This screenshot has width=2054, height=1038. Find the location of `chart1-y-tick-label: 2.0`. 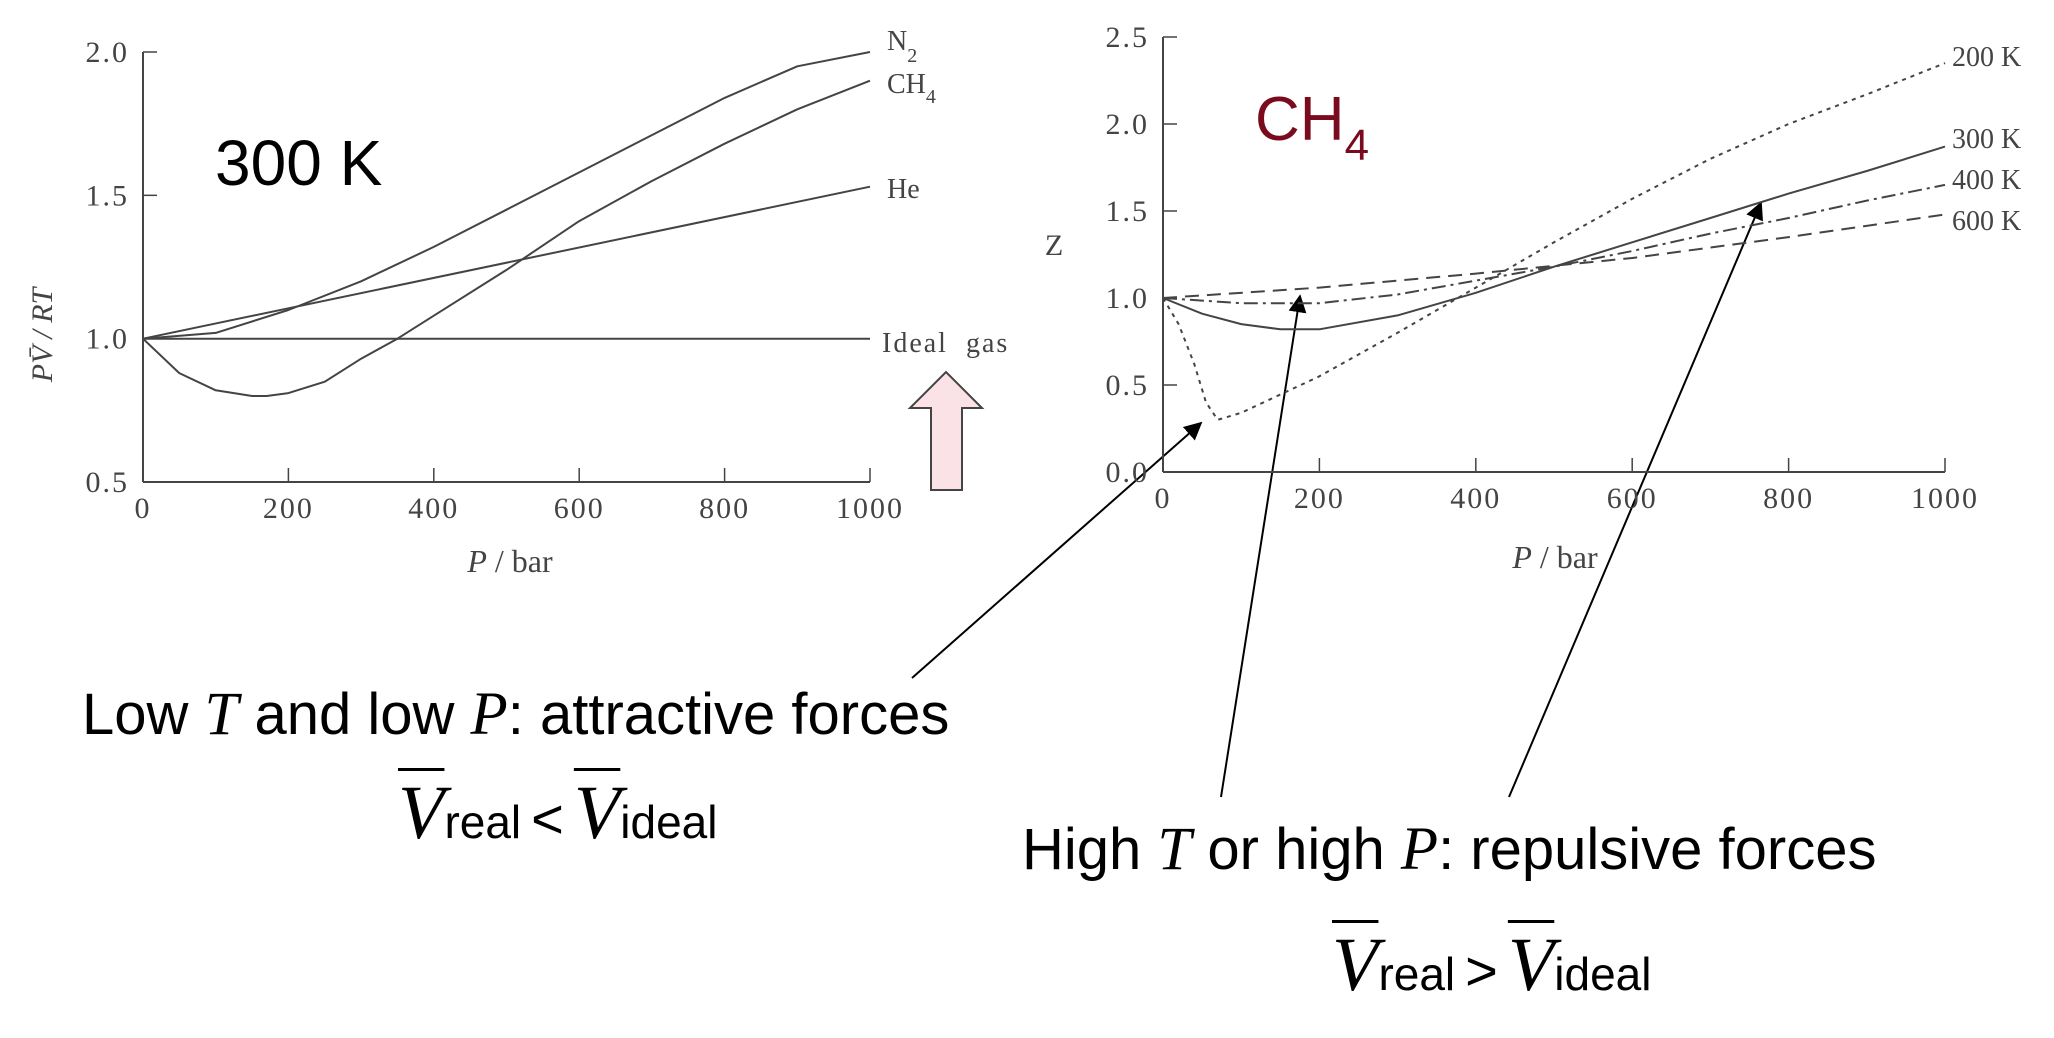

chart1-y-tick-label: 2.0 is located at coordinates (108, 52).